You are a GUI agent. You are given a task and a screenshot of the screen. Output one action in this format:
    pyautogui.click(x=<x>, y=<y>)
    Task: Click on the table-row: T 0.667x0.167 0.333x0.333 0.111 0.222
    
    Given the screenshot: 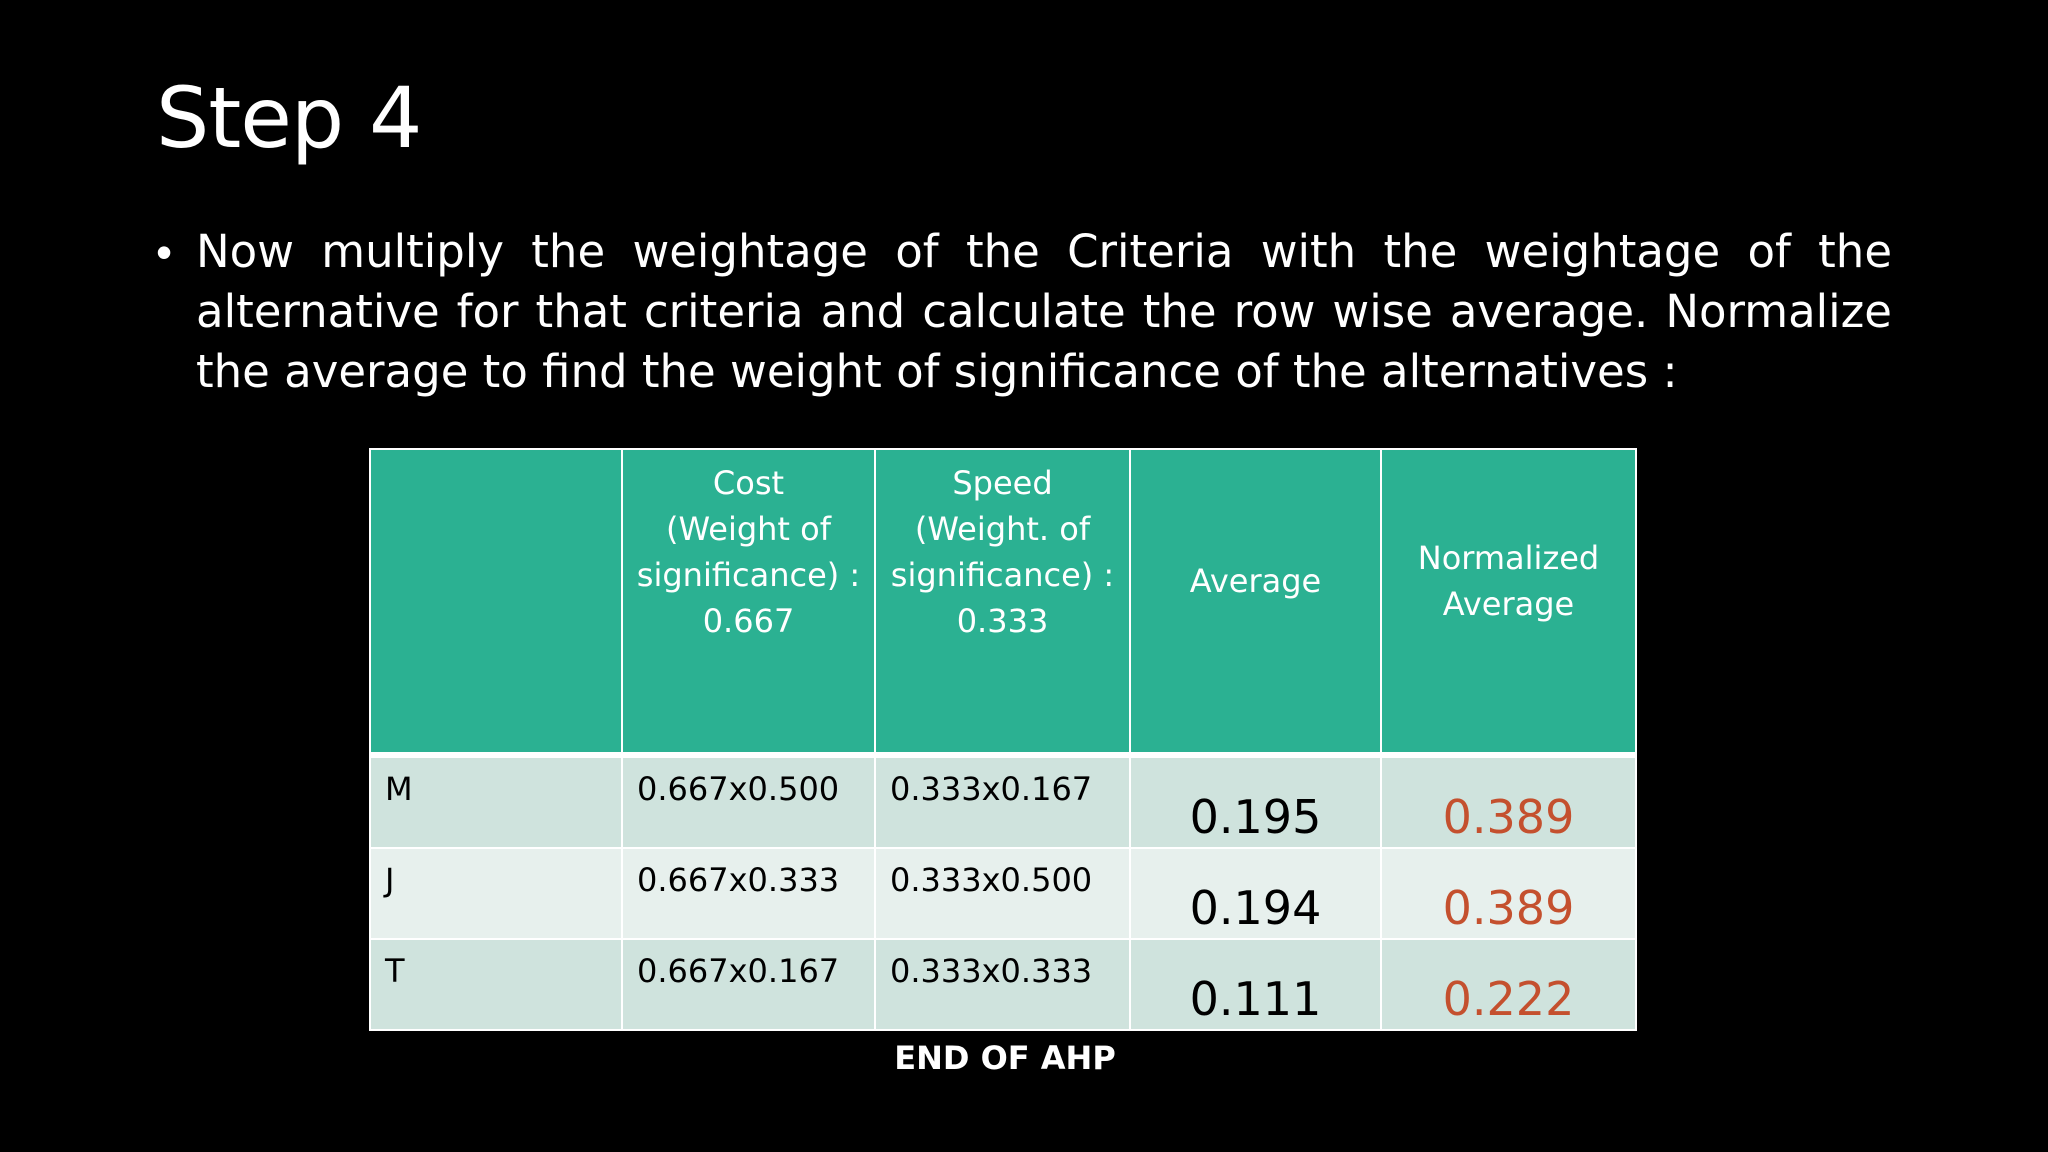 What is the action you would take?
    pyautogui.click(x=1003, y=984)
    